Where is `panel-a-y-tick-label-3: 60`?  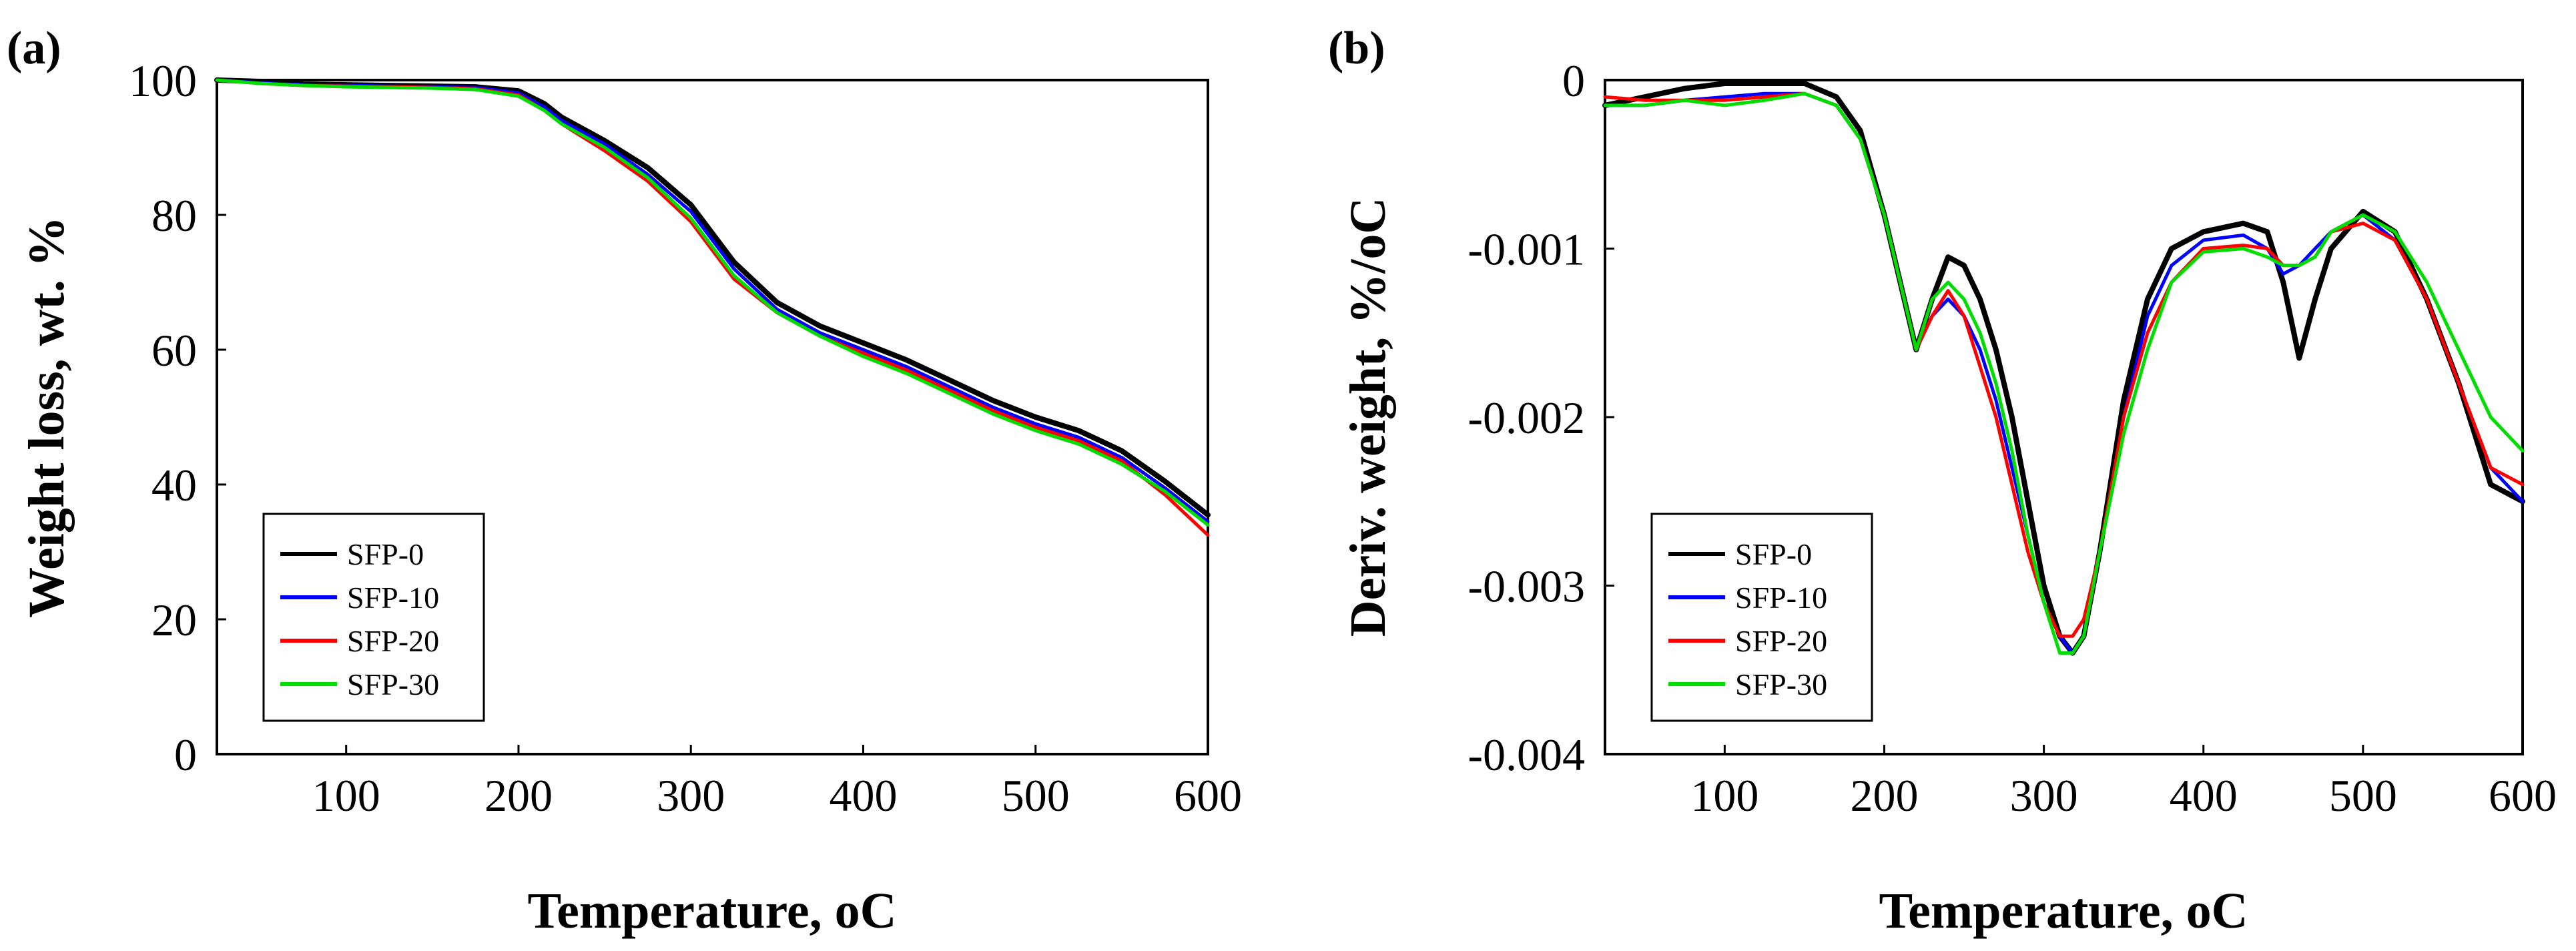
panel-a-y-tick-label-3: 60 is located at coordinates (174, 350).